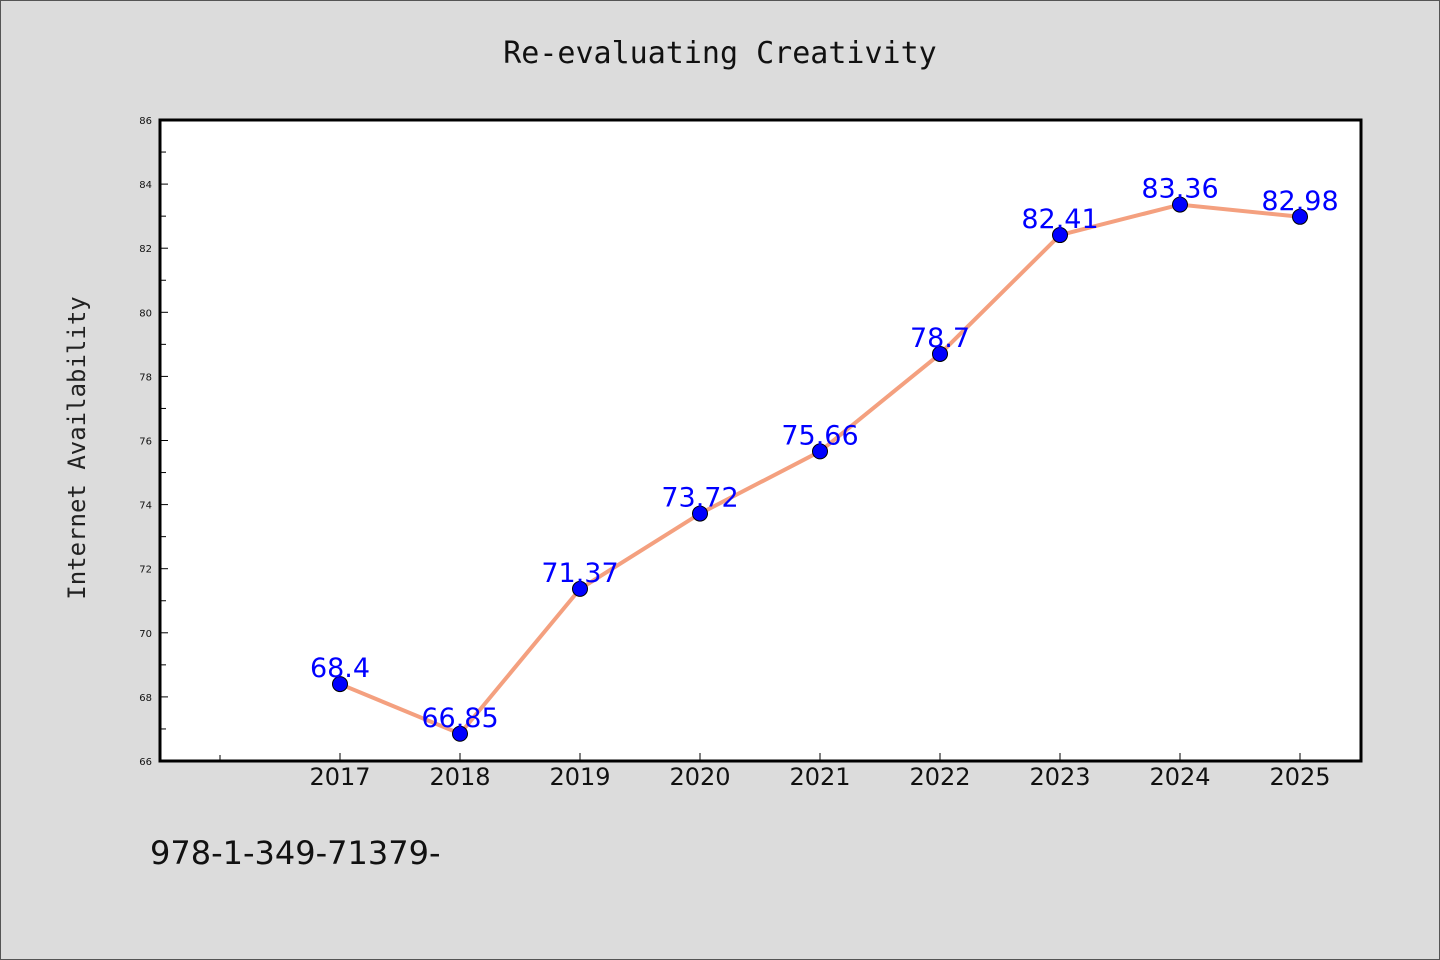 The height and width of the screenshot is (960, 1440). Describe the element at coordinates (339, 777) in the screenshot. I see `x-tick-label: 2017` at that location.